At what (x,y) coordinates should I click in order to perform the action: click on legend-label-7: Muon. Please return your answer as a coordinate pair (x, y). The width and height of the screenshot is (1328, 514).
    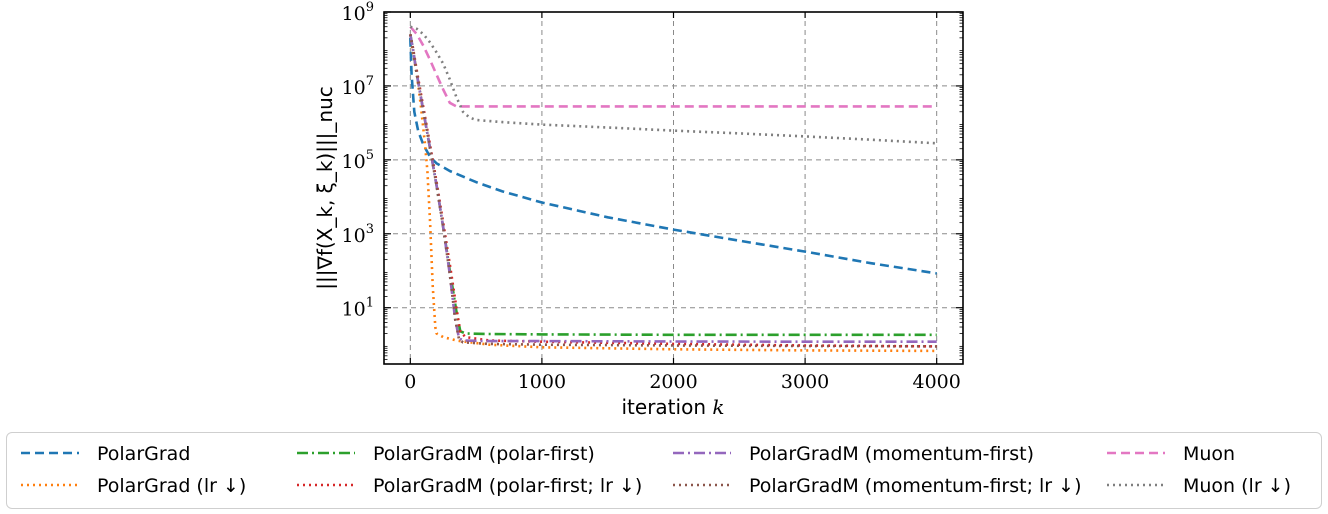
    Looking at the image, I should click on (1209, 454).